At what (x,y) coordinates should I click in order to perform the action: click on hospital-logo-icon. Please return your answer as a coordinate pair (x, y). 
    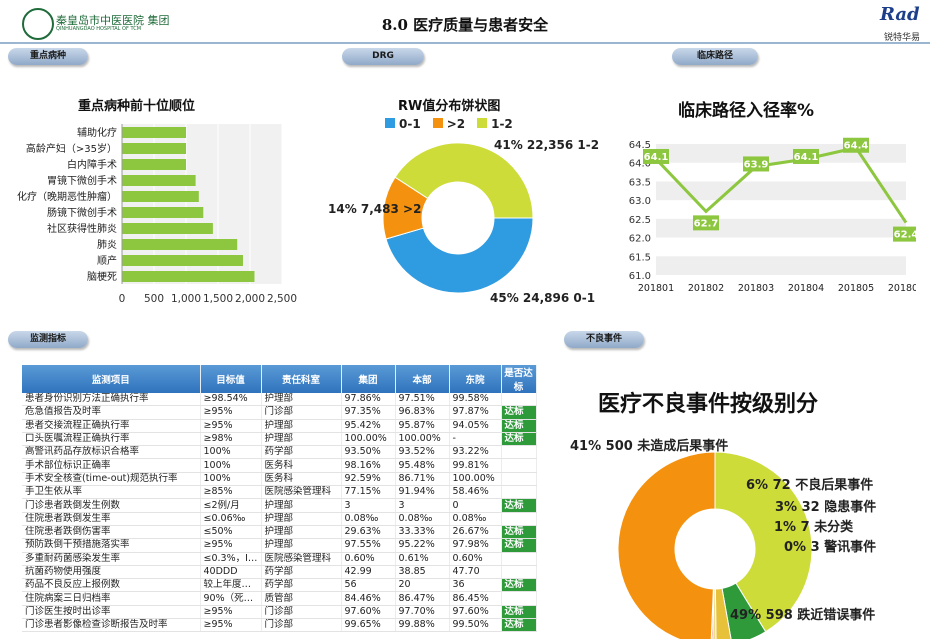
    Looking at the image, I should click on (38, 24).